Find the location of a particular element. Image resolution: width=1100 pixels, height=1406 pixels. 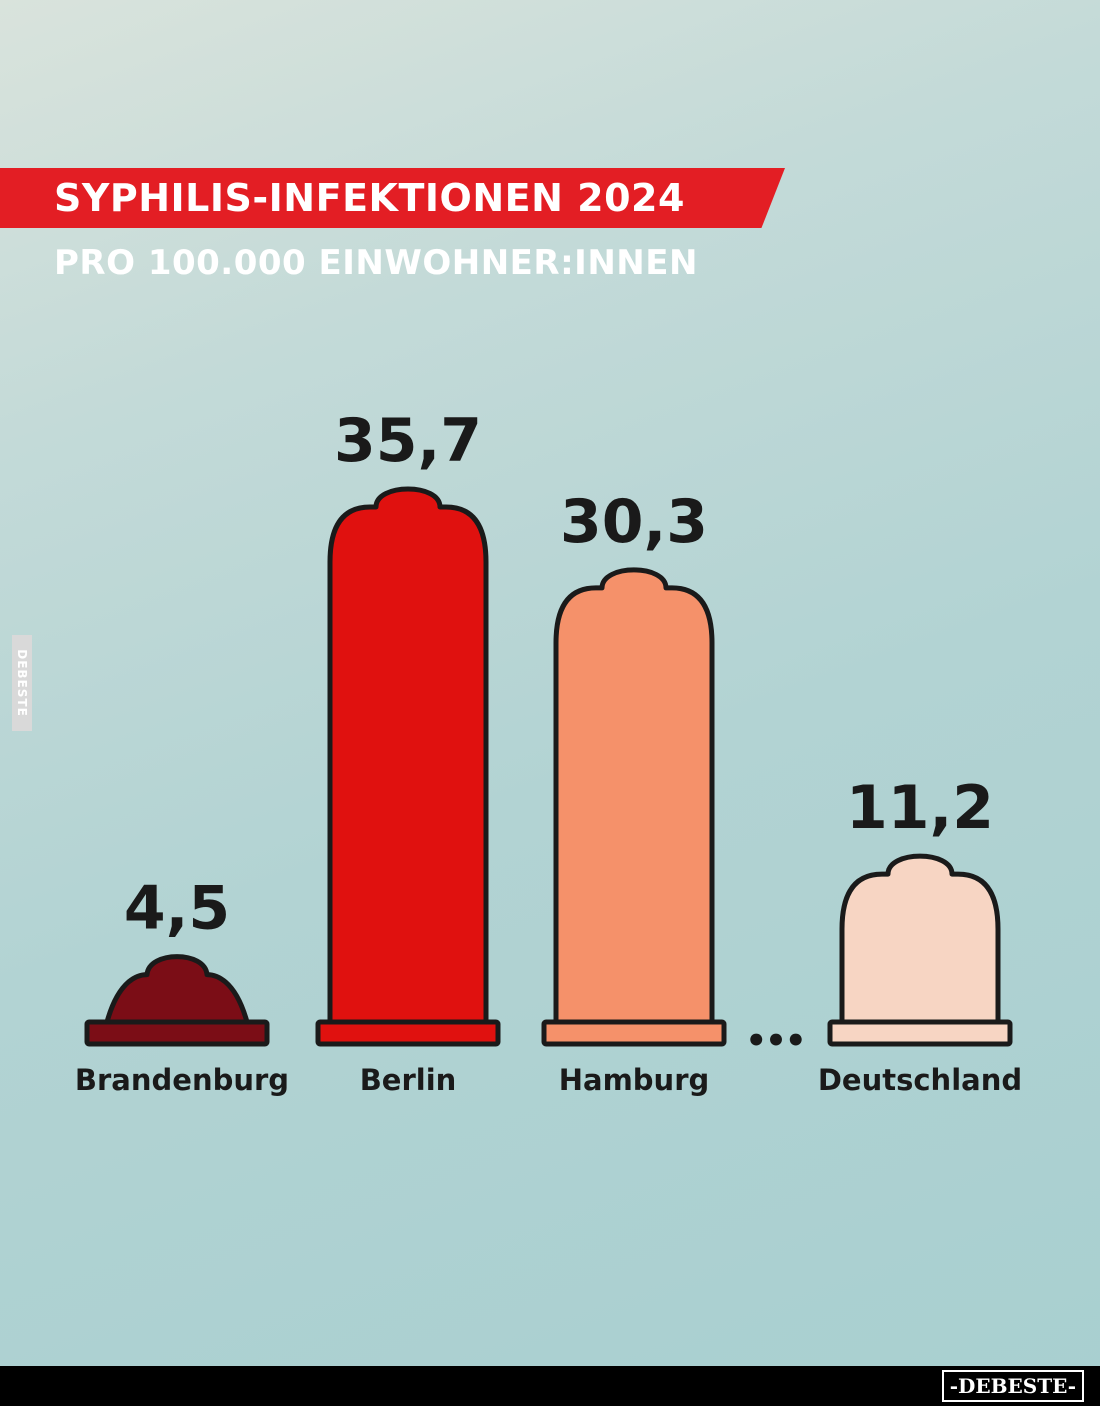

bar-berlin: 35,7 Berlin is located at coordinates (408, 751).